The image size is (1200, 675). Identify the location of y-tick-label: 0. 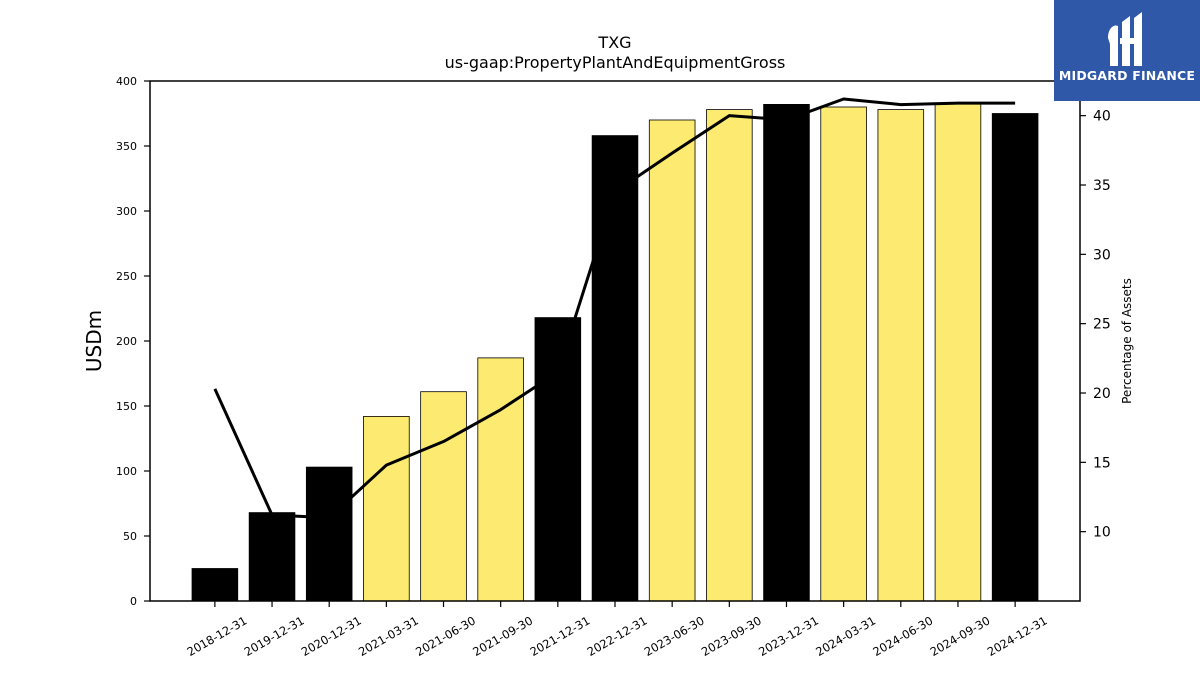
(133, 601).